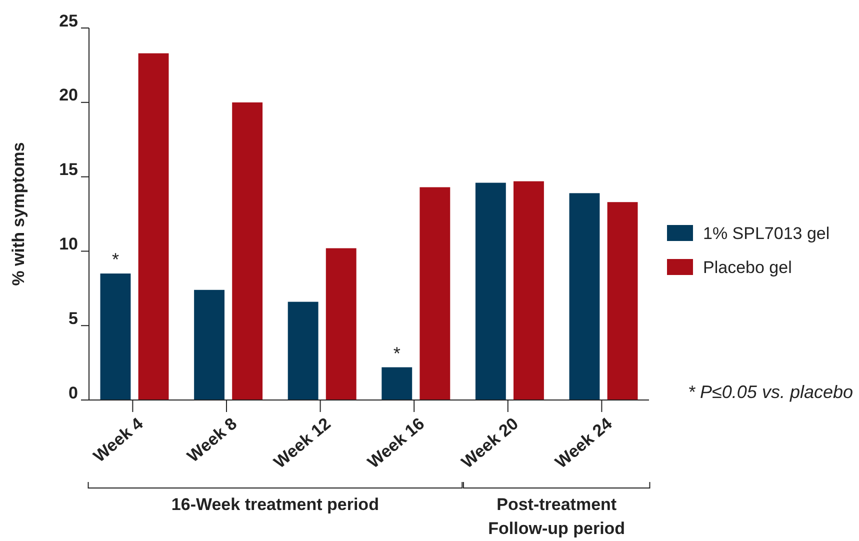 The width and height of the screenshot is (859, 541). What do you see at coordinates (68, 20) in the screenshot?
I see `y-tick-label: 25` at bounding box center [68, 20].